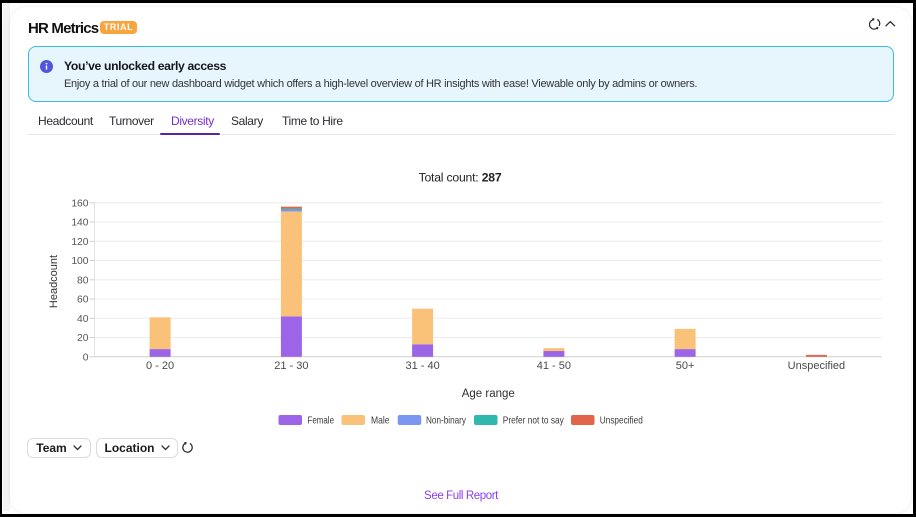  What do you see at coordinates (291, 366) in the screenshot?
I see `svg-text: 21 - 30` at bounding box center [291, 366].